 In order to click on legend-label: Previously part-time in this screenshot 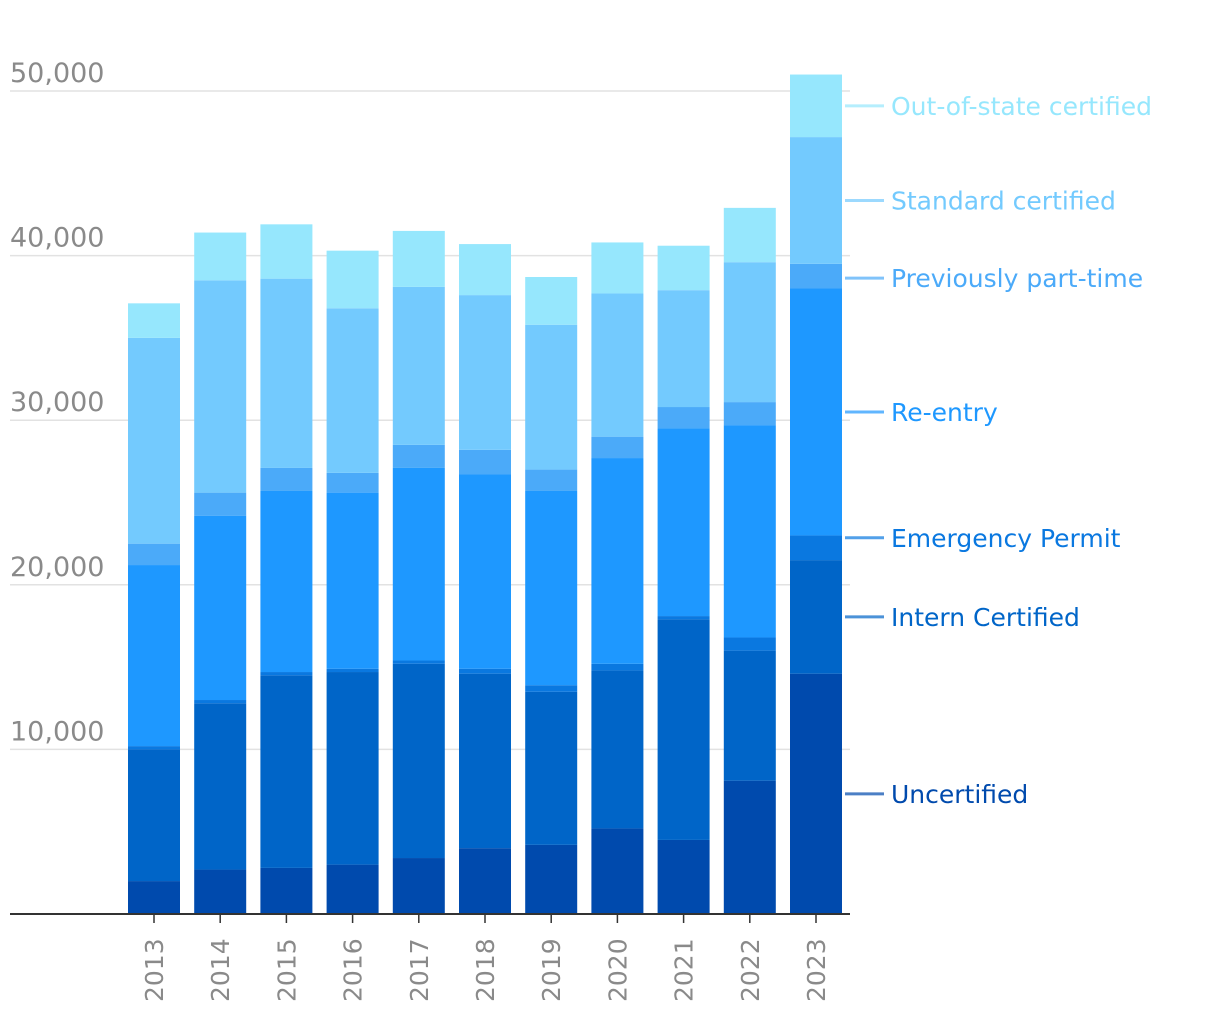, I will do `click(1017, 278)`.